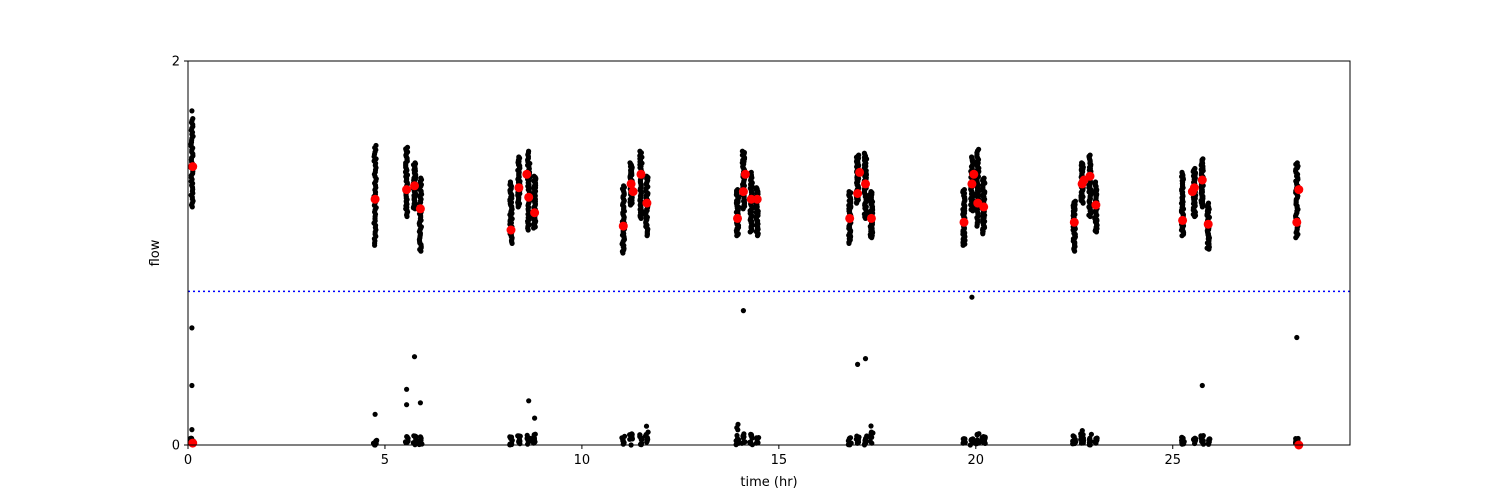 The image size is (1500, 500). What do you see at coordinates (176, 62) in the screenshot?
I see `y-tick-label: 2` at bounding box center [176, 62].